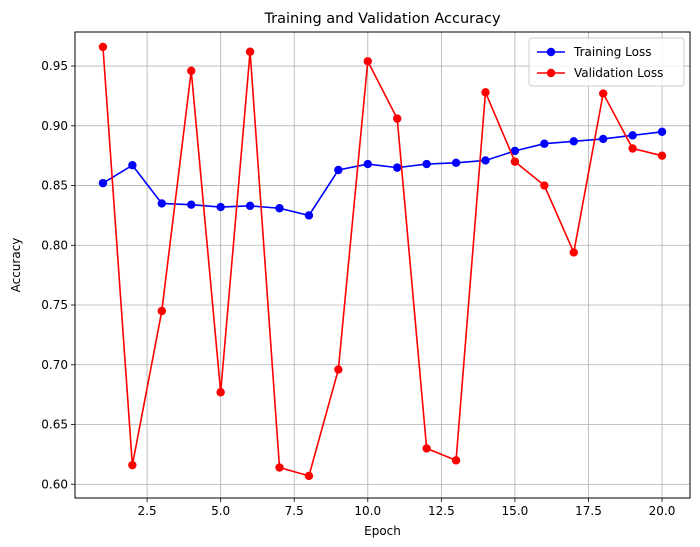 The width and height of the screenshot is (700, 547). Describe the element at coordinates (54, 245) in the screenshot. I see `y-tick-label: 0.80` at that location.